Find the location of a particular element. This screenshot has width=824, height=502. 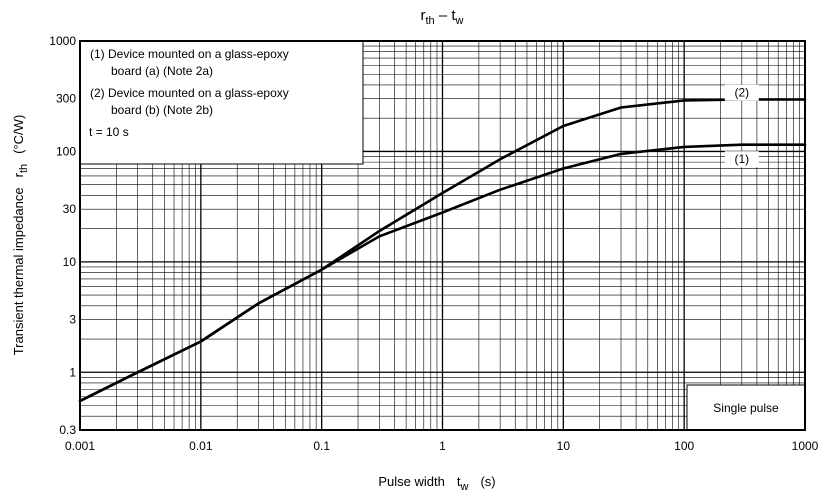

x-axis-sym-sub: w is located at coordinates (463, 487).